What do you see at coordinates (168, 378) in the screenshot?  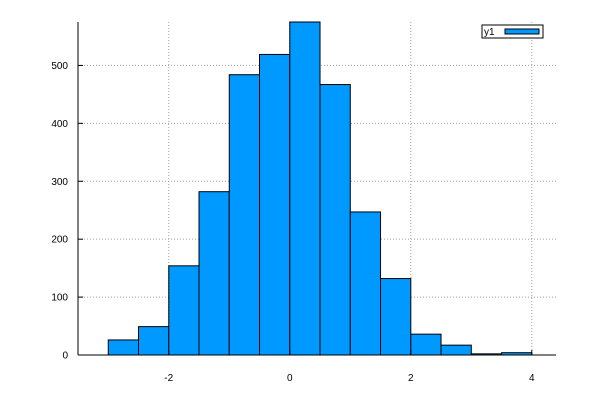 I see `x-tick-label: -2` at bounding box center [168, 378].